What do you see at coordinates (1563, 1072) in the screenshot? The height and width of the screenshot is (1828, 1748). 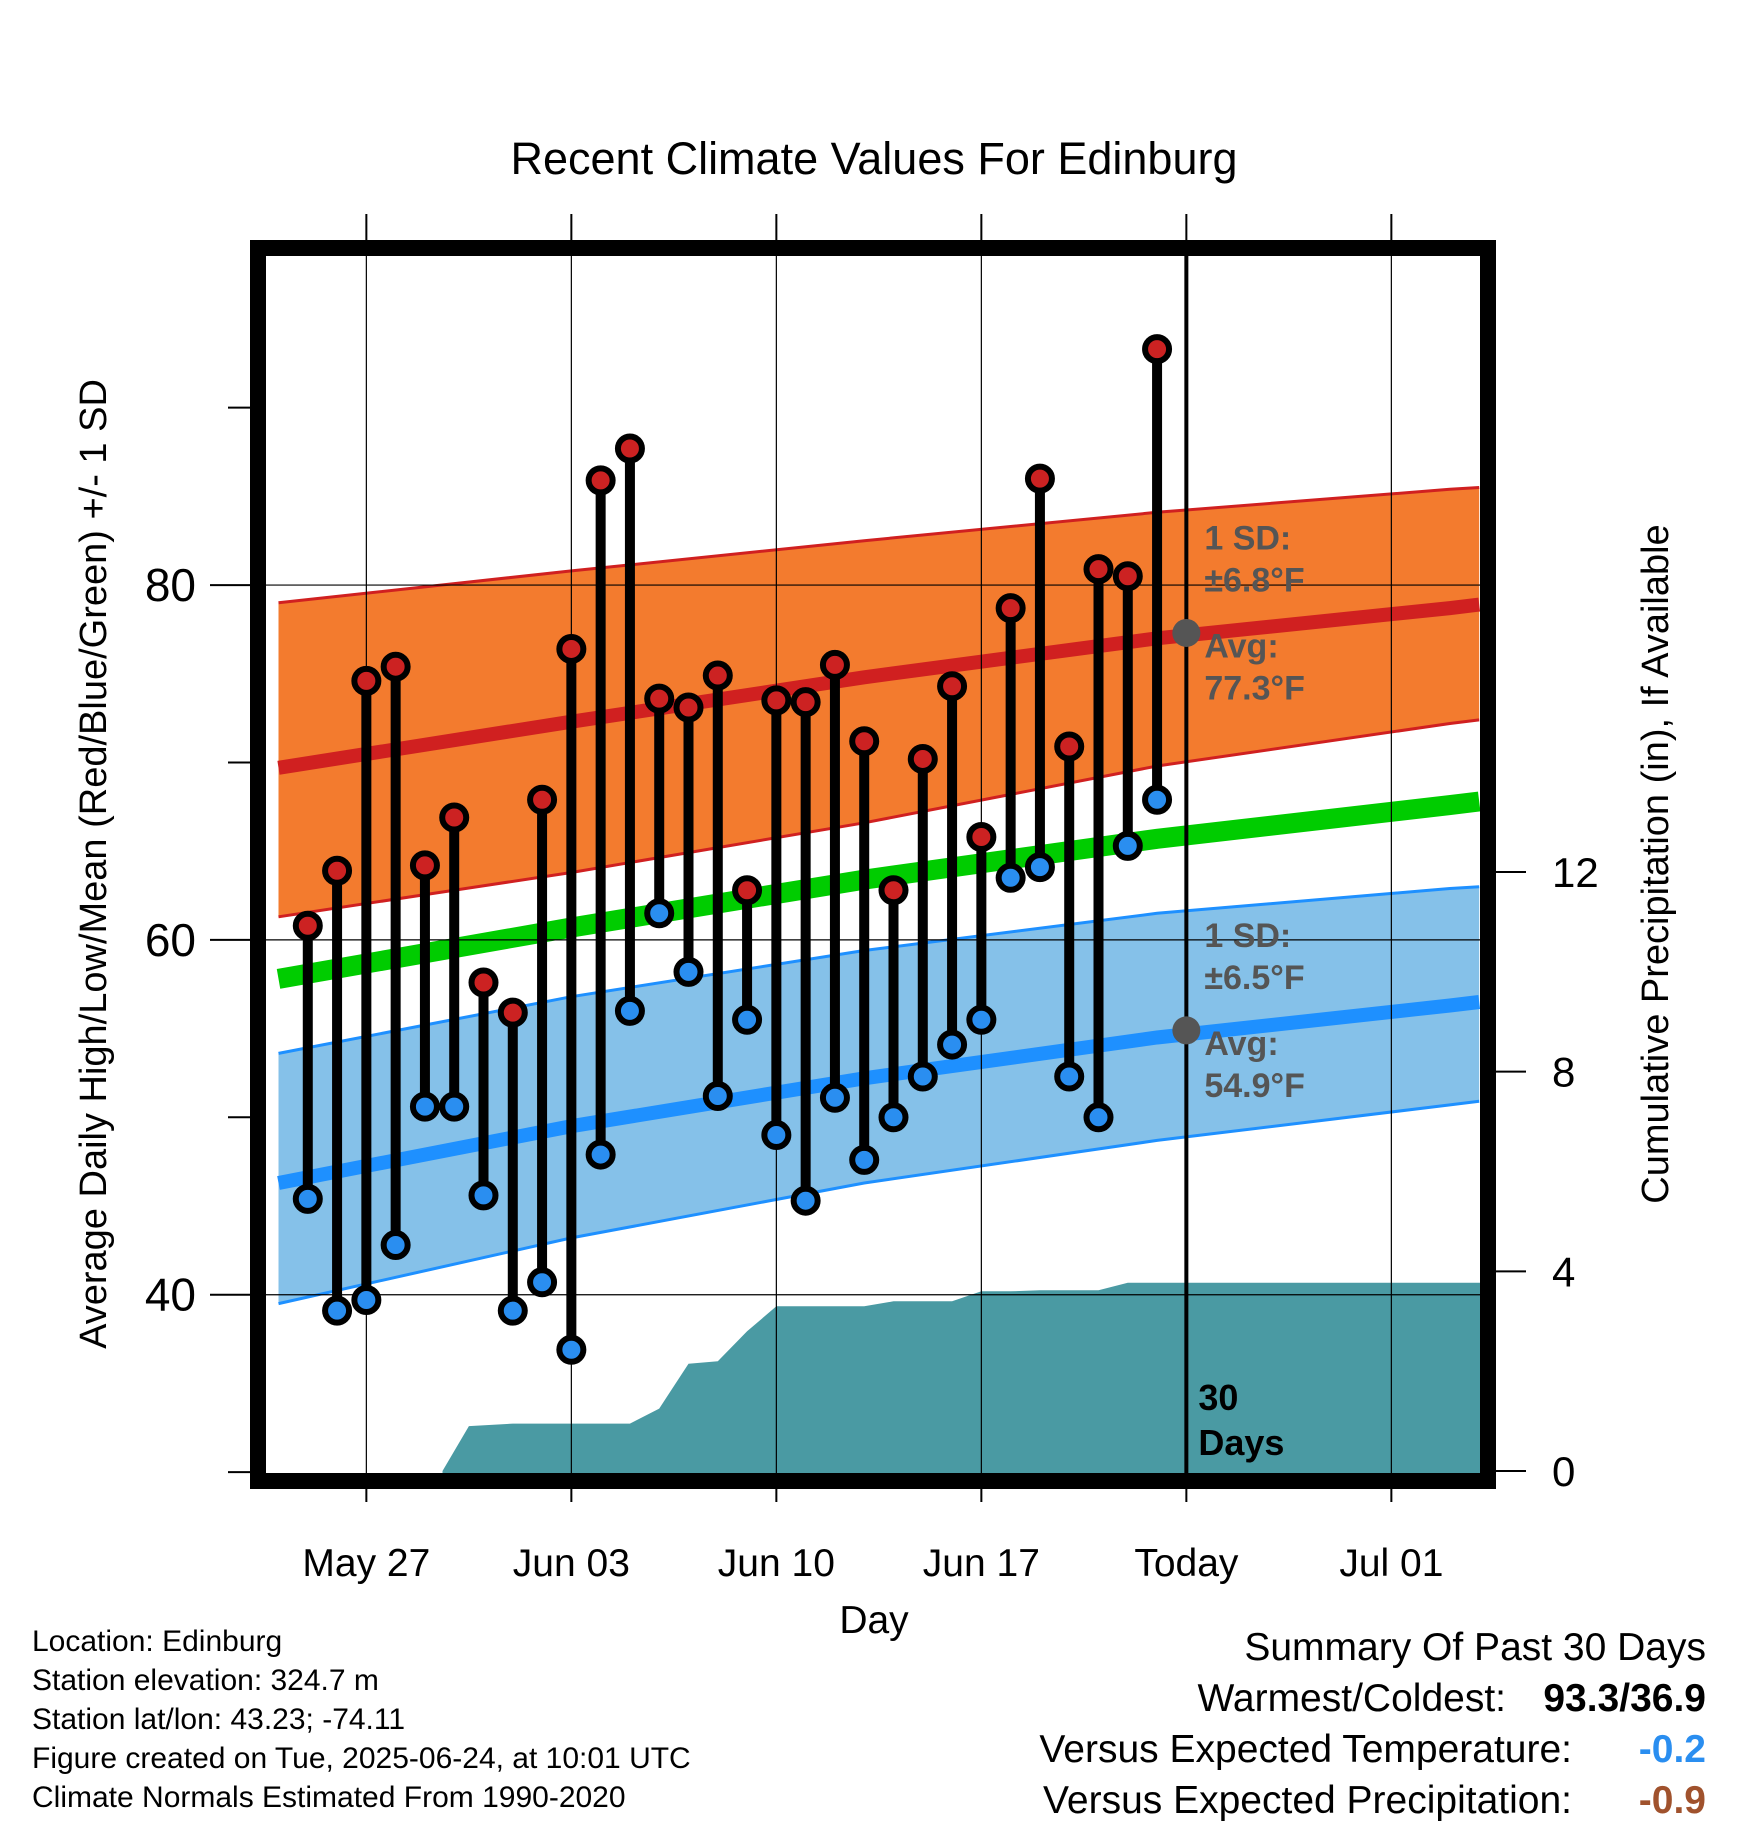 I see `y-right-tick-label: 8` at bounding box center [1563, 1072].